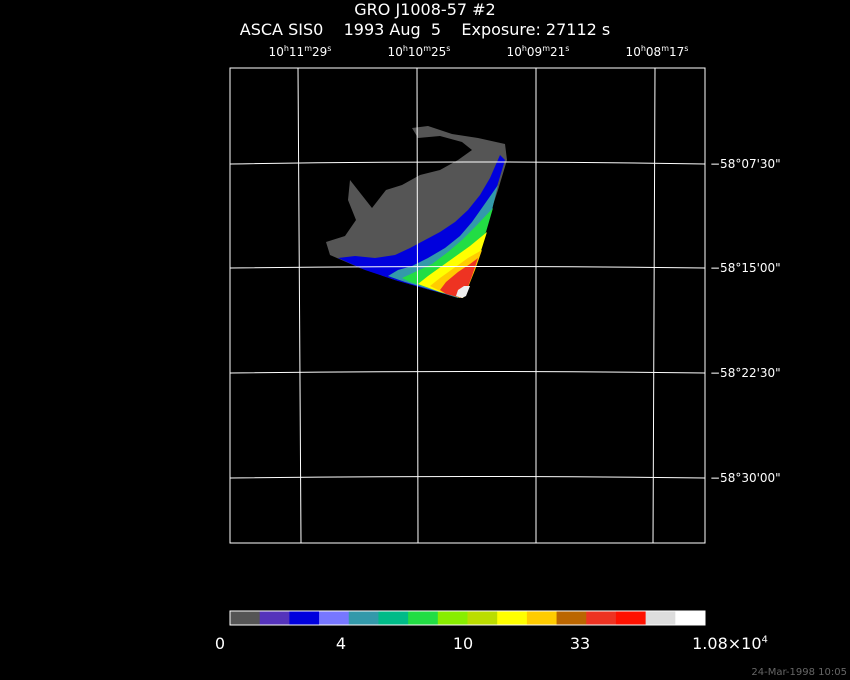 This screenshot has height=680, width=850. What do you see at coordinates (745, 268) in the screenshot?
I see `dec-tick-label: −58°15'00"` at bounding box center [745, 268].